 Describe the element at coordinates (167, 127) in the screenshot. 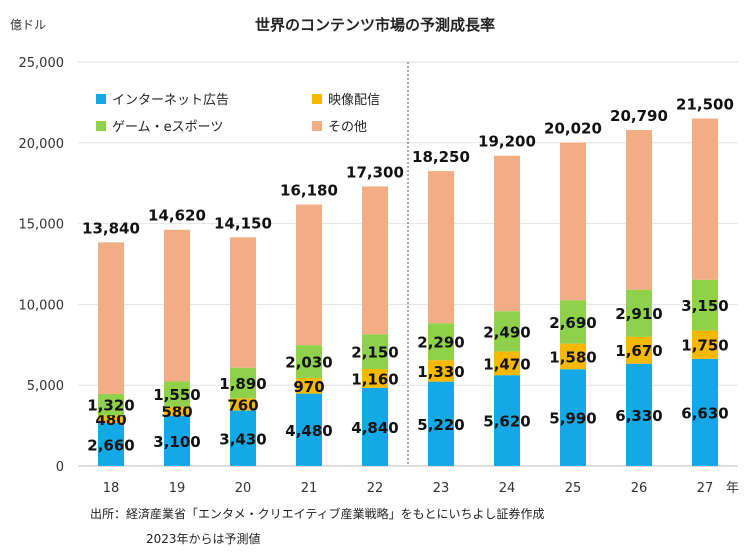

I see `legend-label: ゲーム・eスポーツ` at that location.